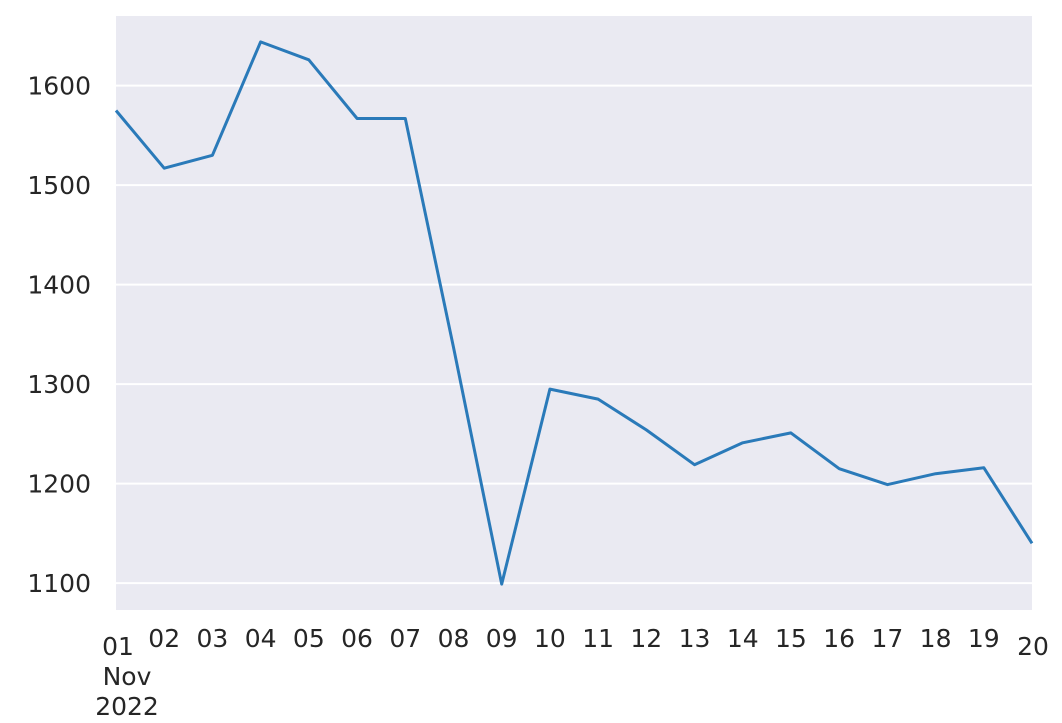 This screenshot has height=723, width=1062. Describe the element at coordinates (59, 384) in the screenshot. I see `y-tick-label: 1300` at that location.